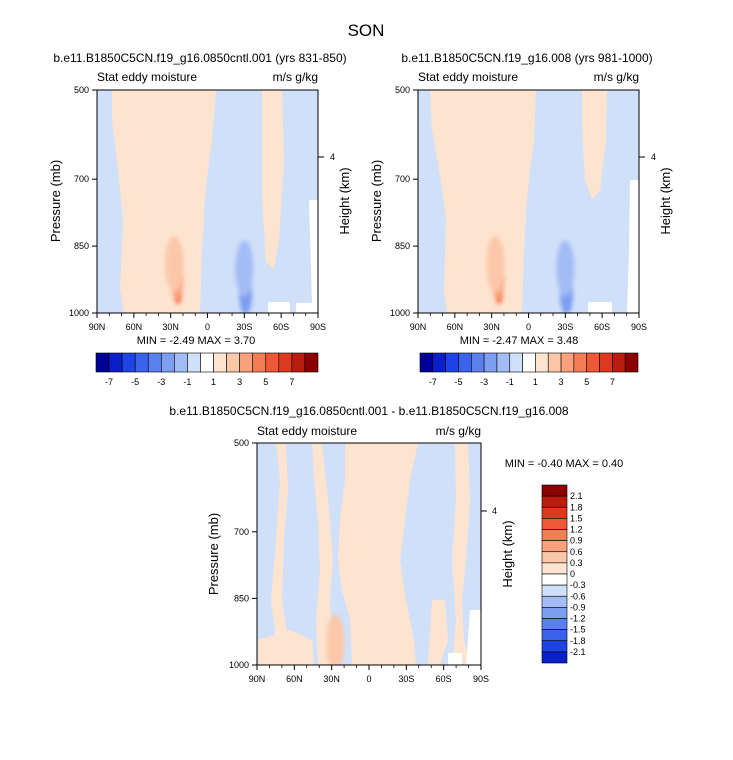 The image size is (733, 760). What do you see at coordinates (276, 541) in the screenshot?
I see `panel-3-positive-west` at bounding box center [276, 541].